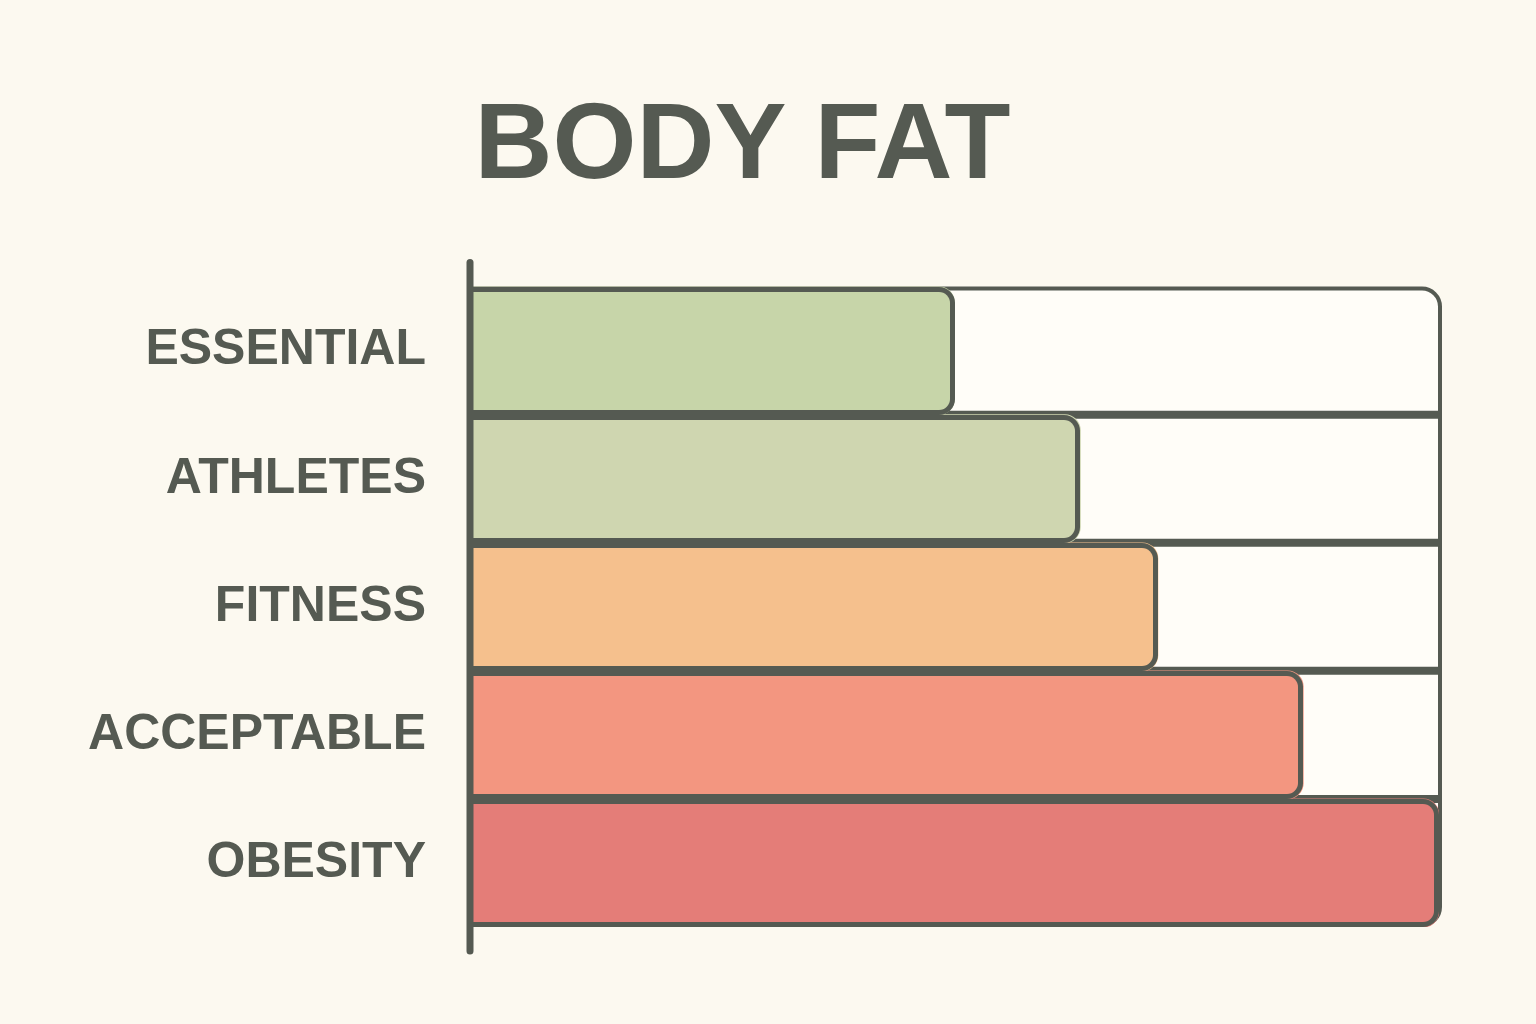 This screenshot has height=1024, width=1536. What do you see at coordinates (285, 347) in the screenshot?
I see `y-tick-label: ESSENTIAL` at bounding box center [285, 347].